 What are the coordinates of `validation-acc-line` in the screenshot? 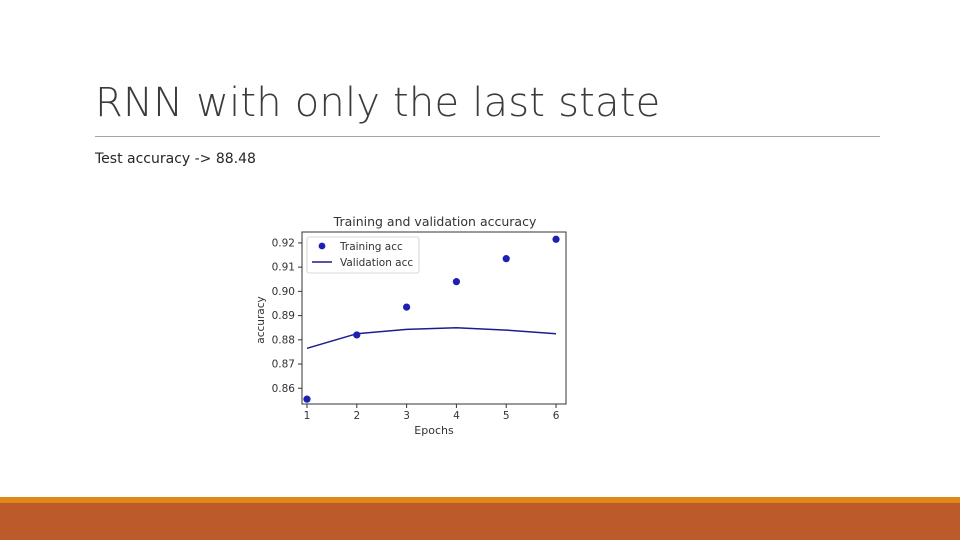 It's located at (431, 338).